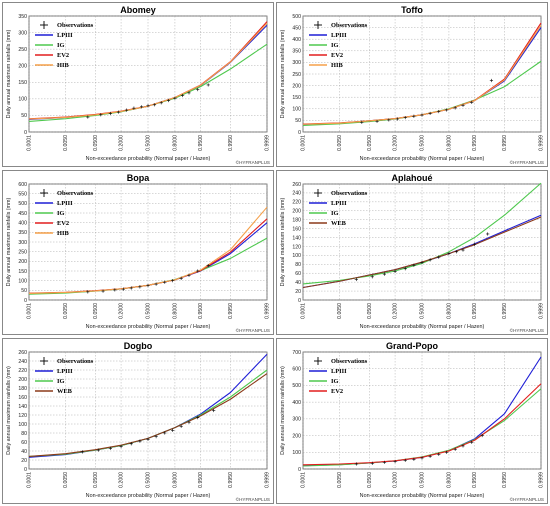 Image resolution: width=550 pixels, height=506 pixels. I want to click on x-tick-label: 0.9500, so click(475, 480).